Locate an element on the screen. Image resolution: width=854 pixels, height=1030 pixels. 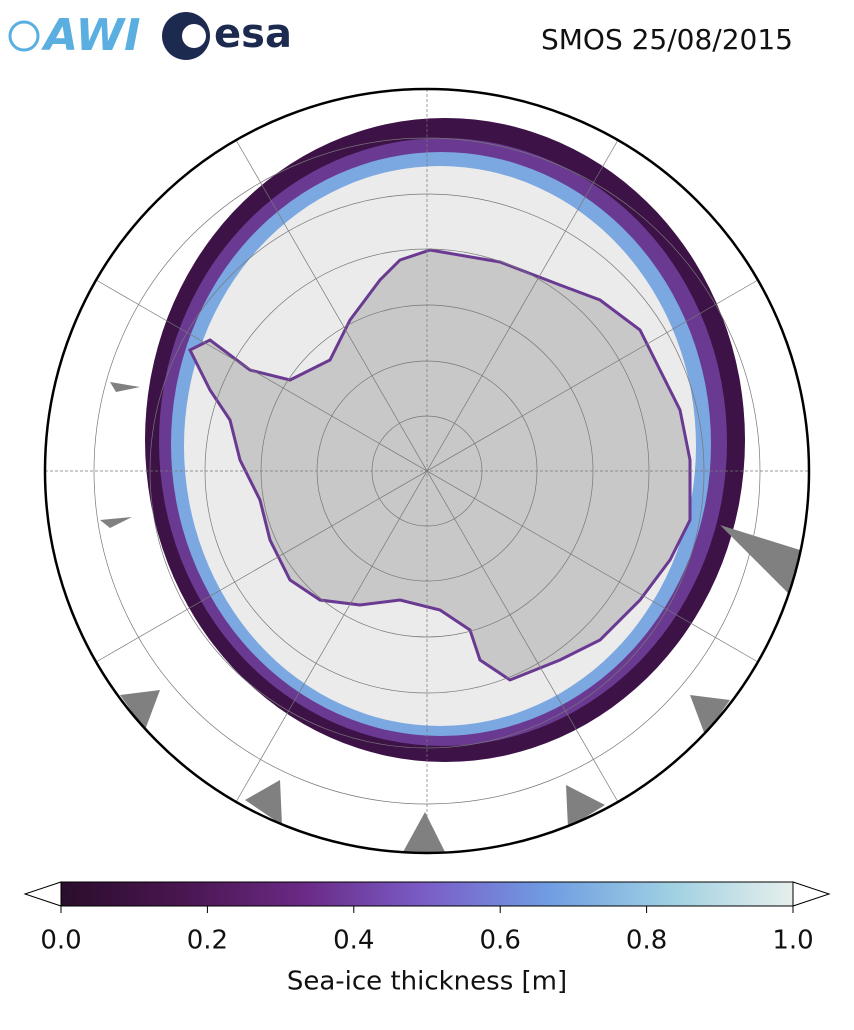
awi-globe-icon is located at coordinates (24, 36).